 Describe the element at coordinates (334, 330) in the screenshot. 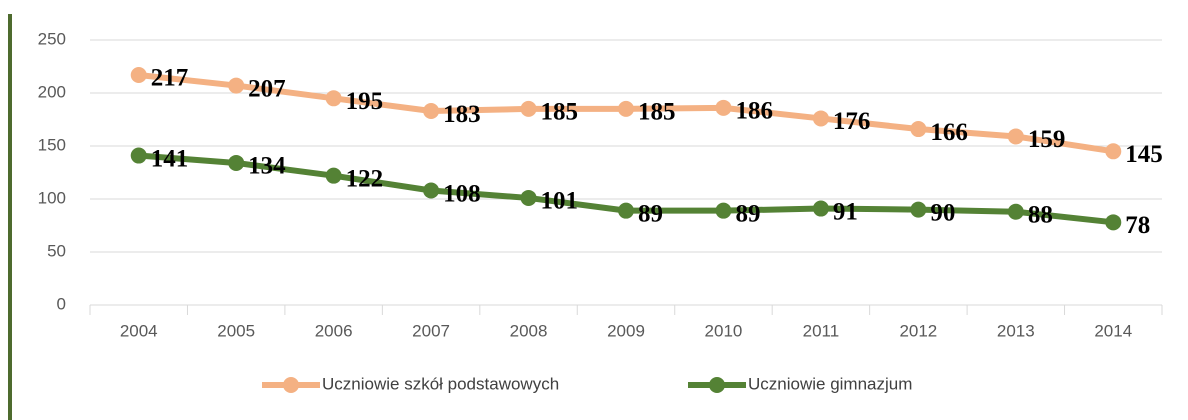

I see `x-tick-label: 2006` at that location.